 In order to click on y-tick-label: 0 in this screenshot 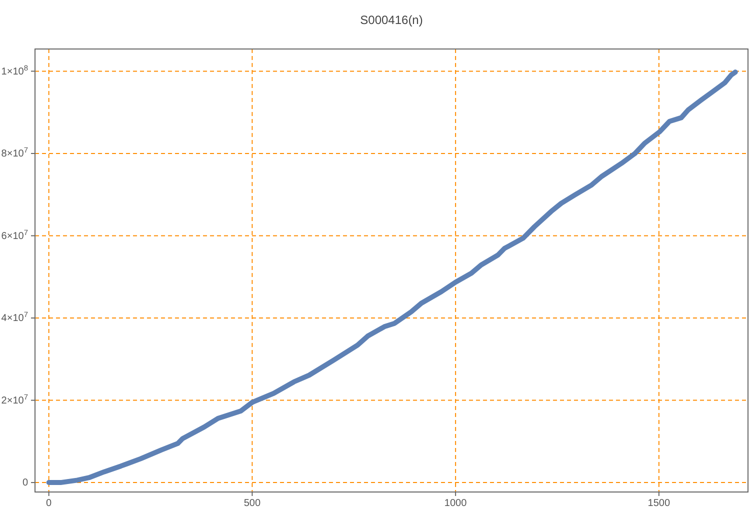, I will do `click(25, 483)`.